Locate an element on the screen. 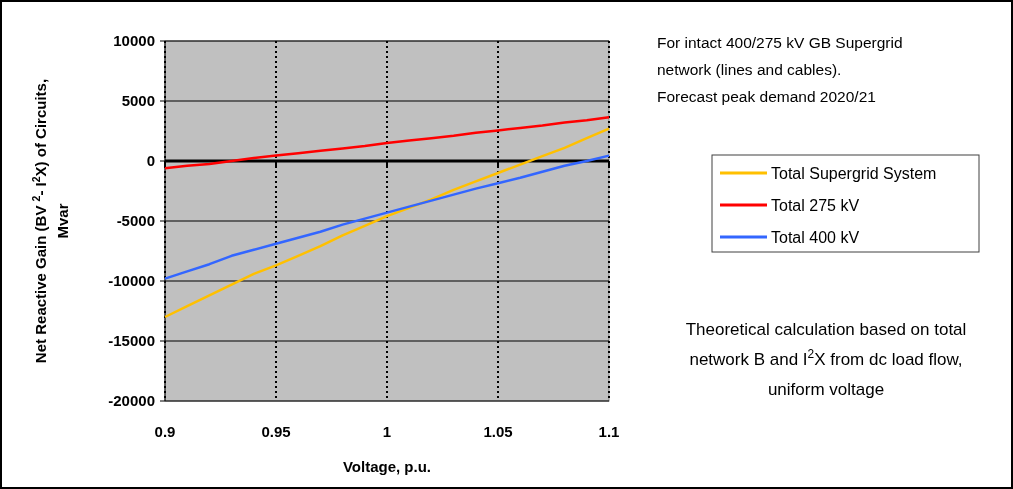  text: For intact 400/275 kV GB Supergrid network (lines and cables). Forecast peak demand 2020/21 is located at coordinates (780, 69).